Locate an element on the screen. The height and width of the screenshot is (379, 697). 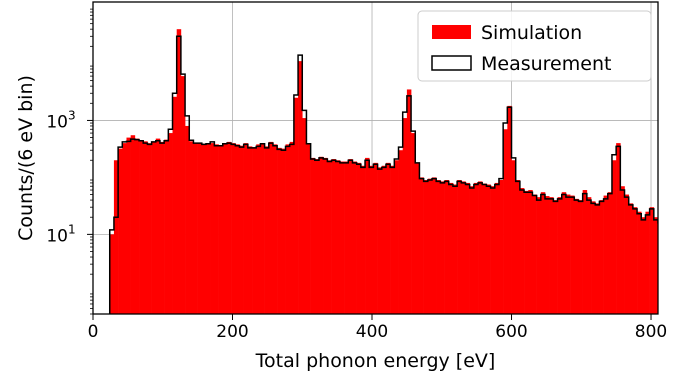
legend-measurement-swatch is located at coordinates (451, 63).